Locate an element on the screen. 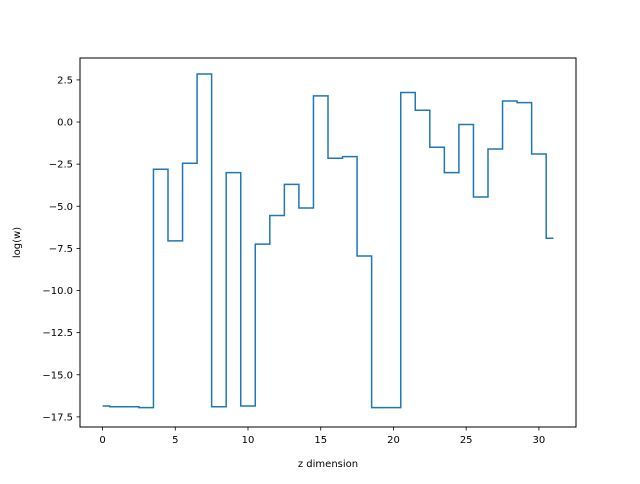 The width and height of the screenshot is (640, 484). y-tick-label: −12.5 is located at coordinates (57, 333).